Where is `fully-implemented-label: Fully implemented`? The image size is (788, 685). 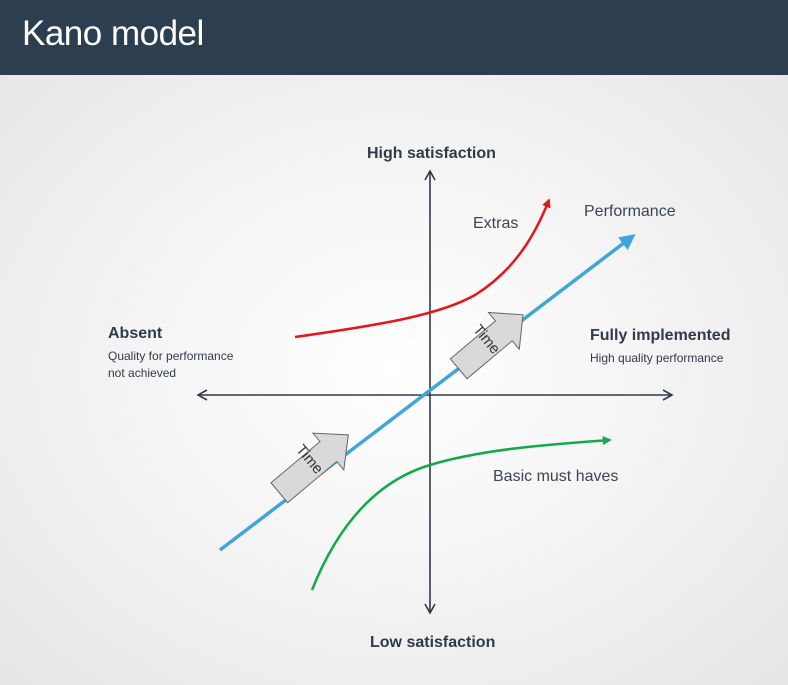
fully-implemented-label: Fully implemented is located at coordinates (660, 335).